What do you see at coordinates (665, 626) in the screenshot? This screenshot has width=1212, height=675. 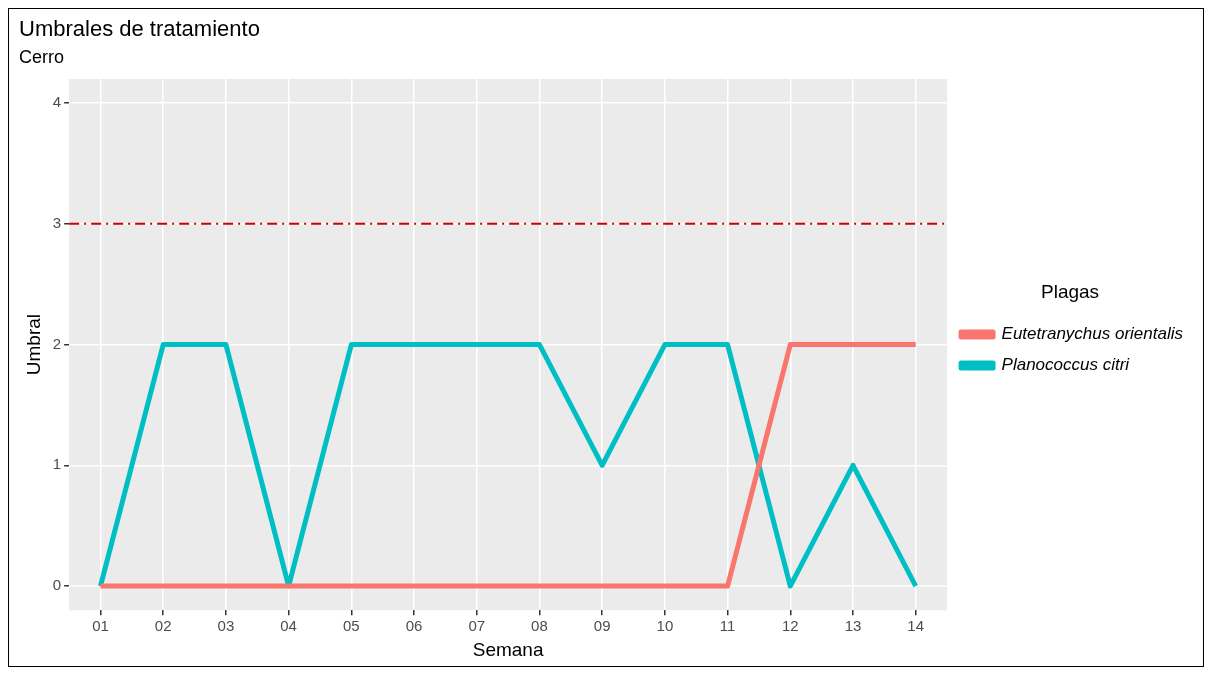 I see `x-tick-label: 10` at bounding box center [665, 626].